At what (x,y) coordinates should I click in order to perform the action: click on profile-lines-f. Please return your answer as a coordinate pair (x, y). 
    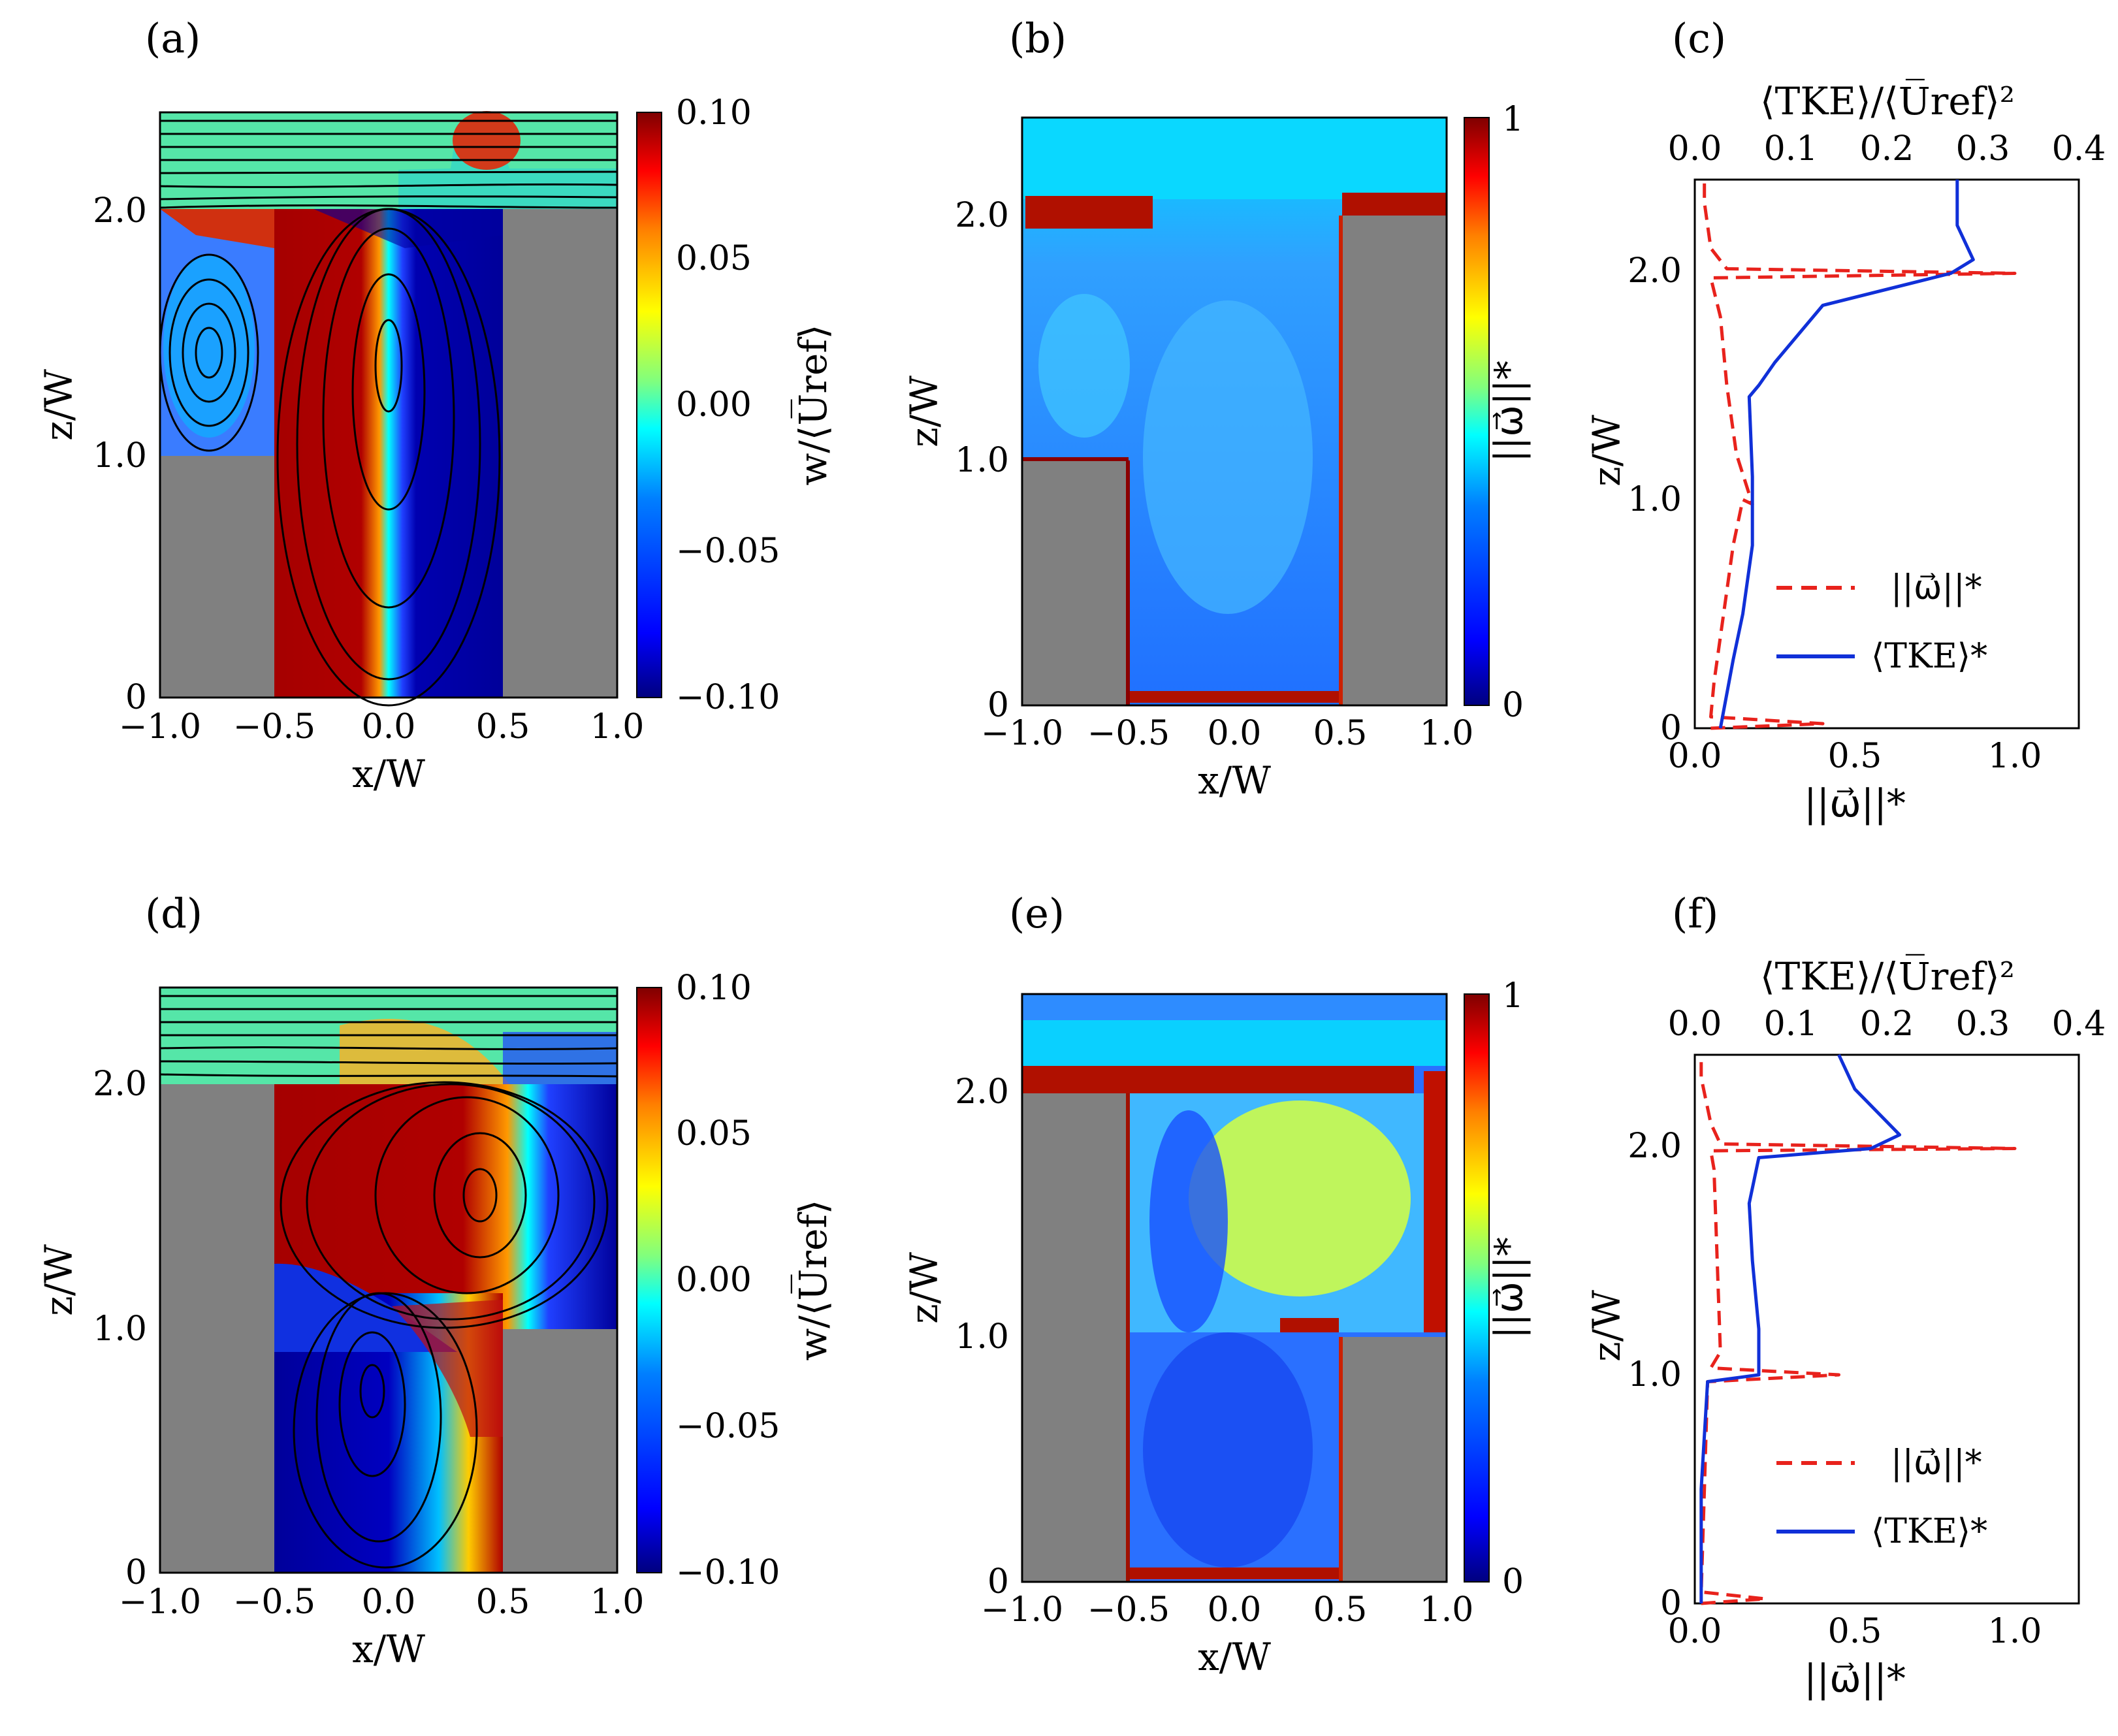
    Looking at the image, I should click on (1858, 1329).